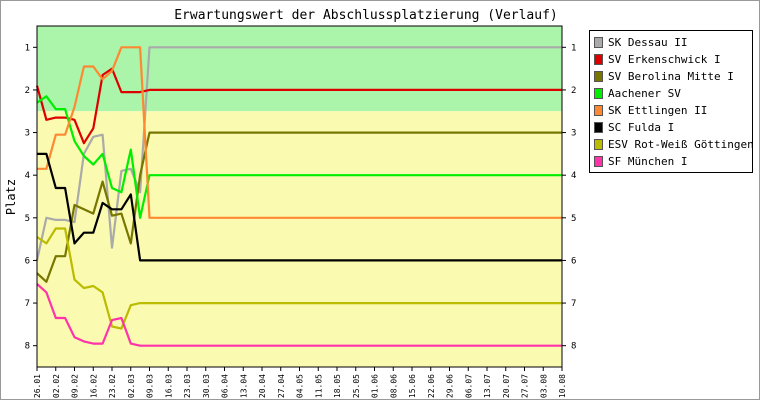 Image resolution: width=760 pixels, height=400 pixels. Describe the element at coordinates (573, 347) in the screenshot. I see `y-tick-label-right: 8` at that location.